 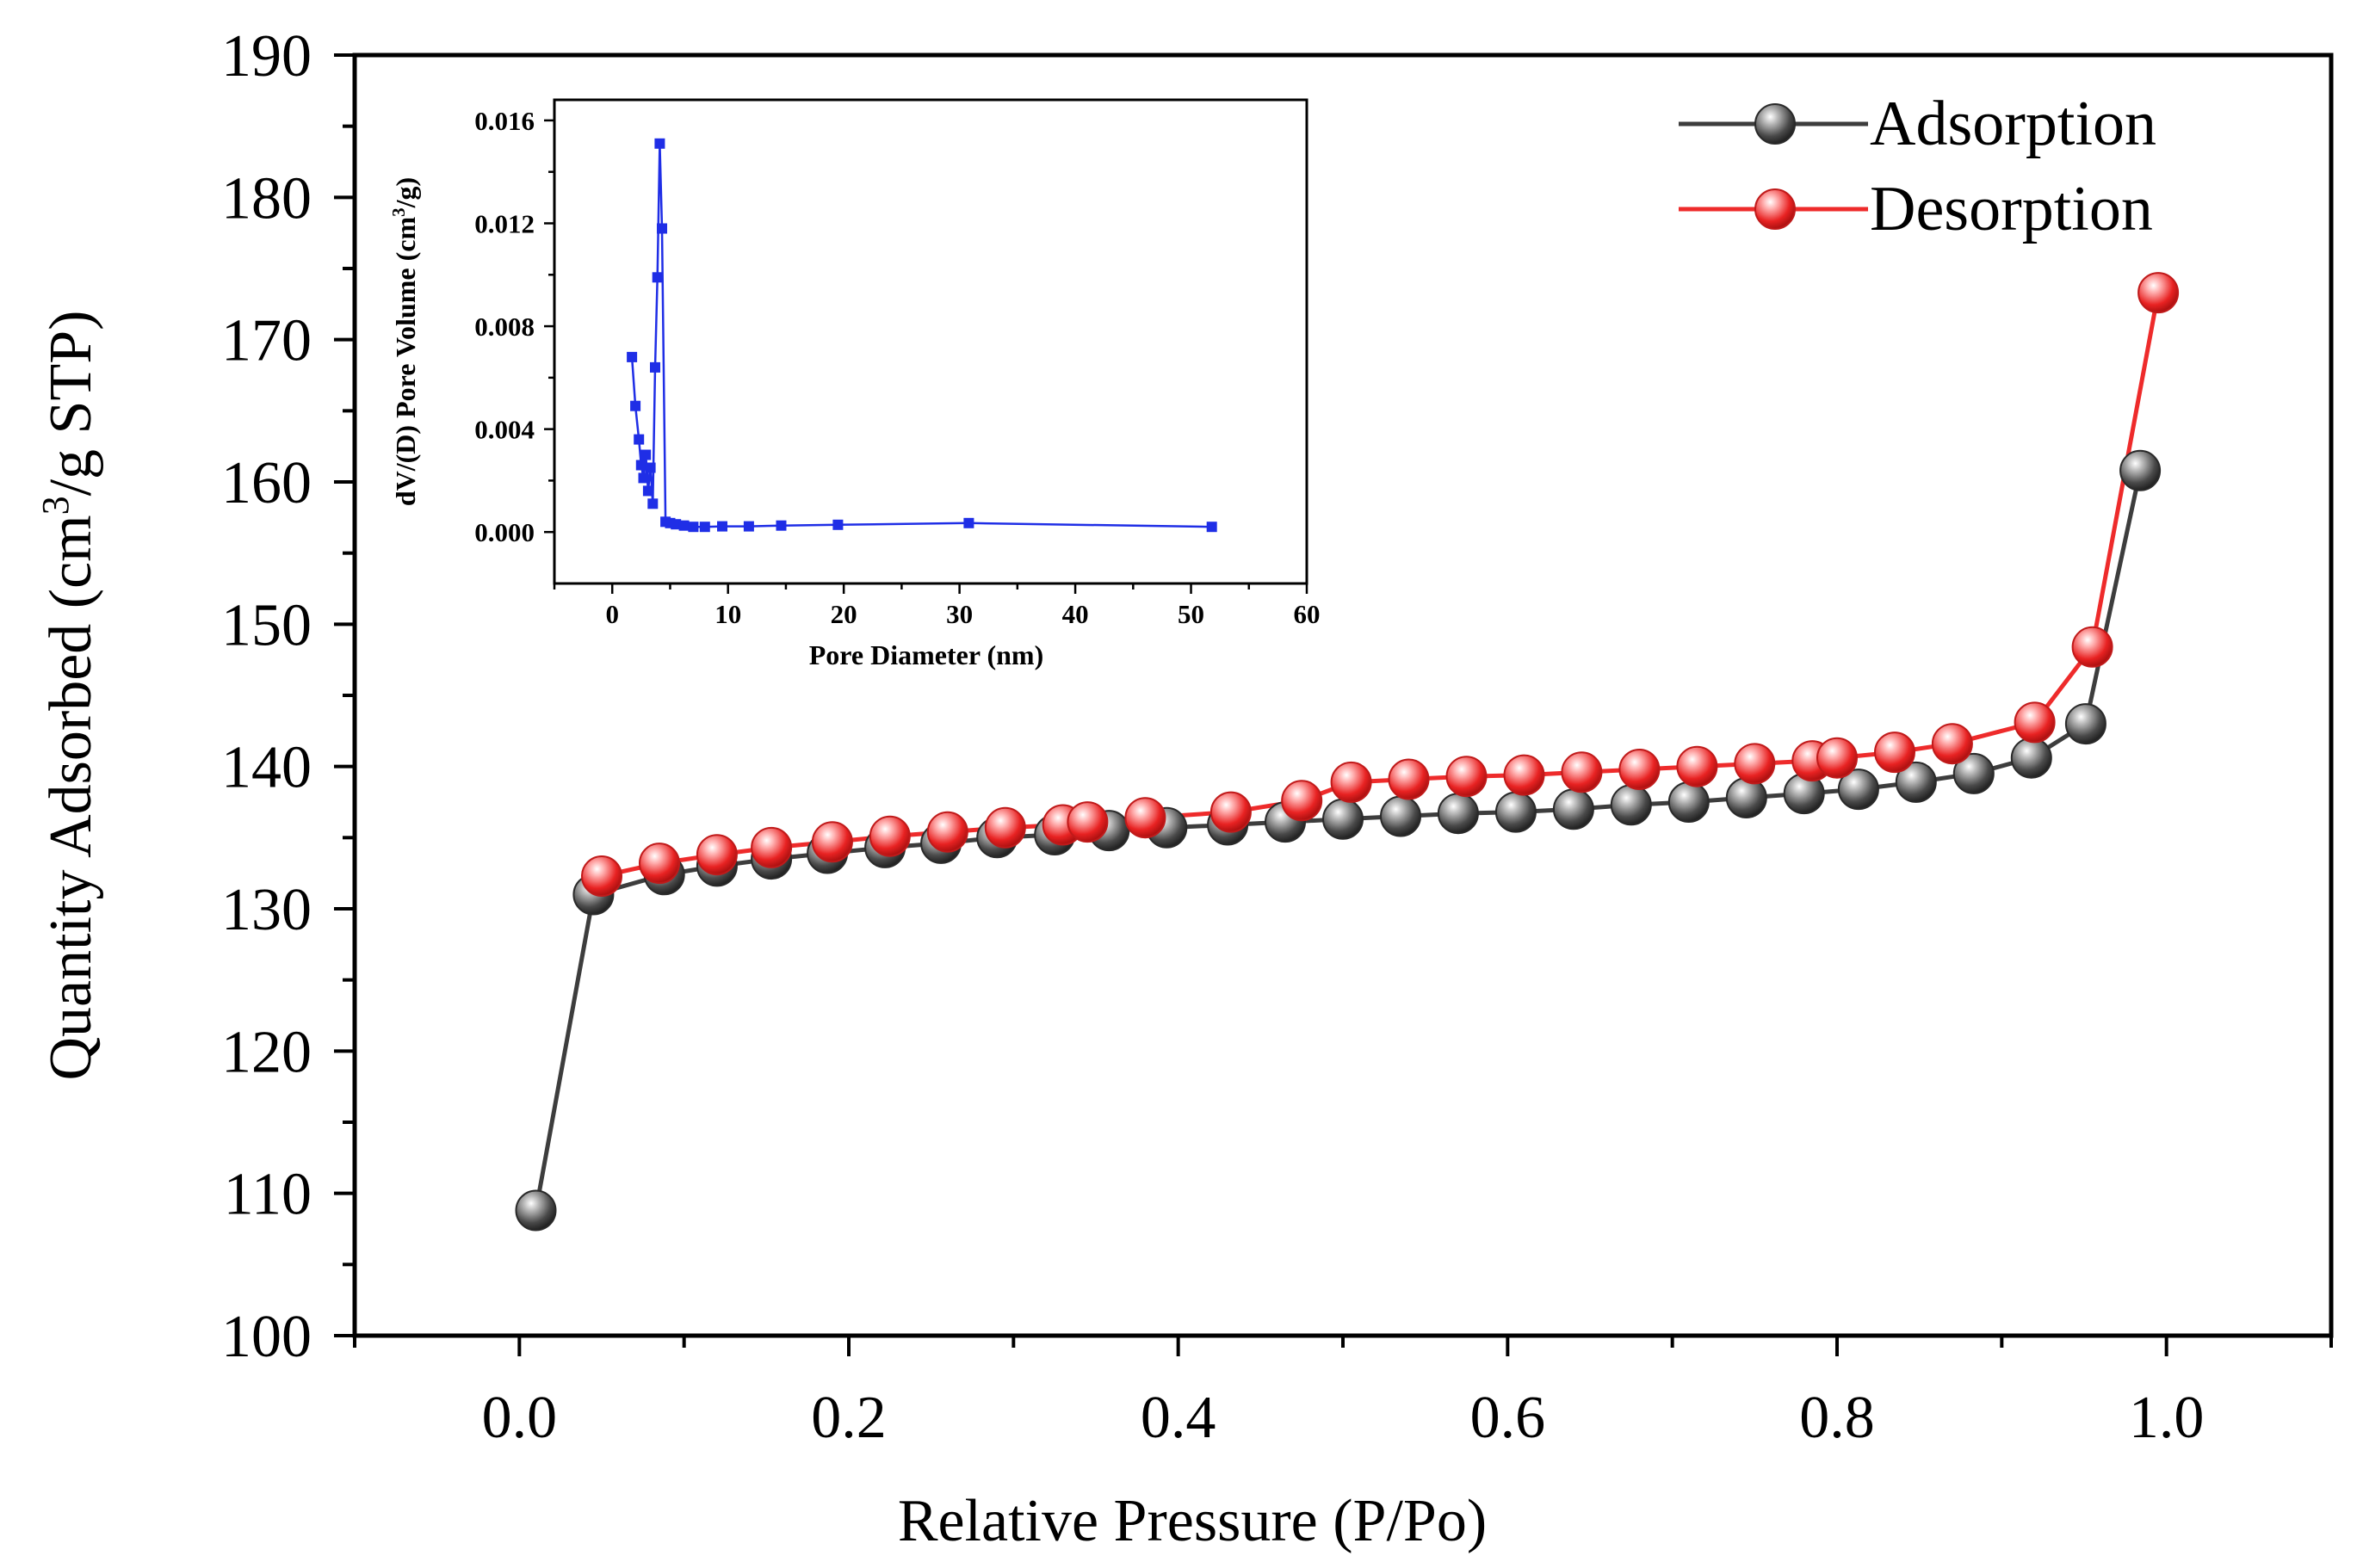 I want to click on main-x-tick-label: 0.4, so click(x=1178, y=1418).